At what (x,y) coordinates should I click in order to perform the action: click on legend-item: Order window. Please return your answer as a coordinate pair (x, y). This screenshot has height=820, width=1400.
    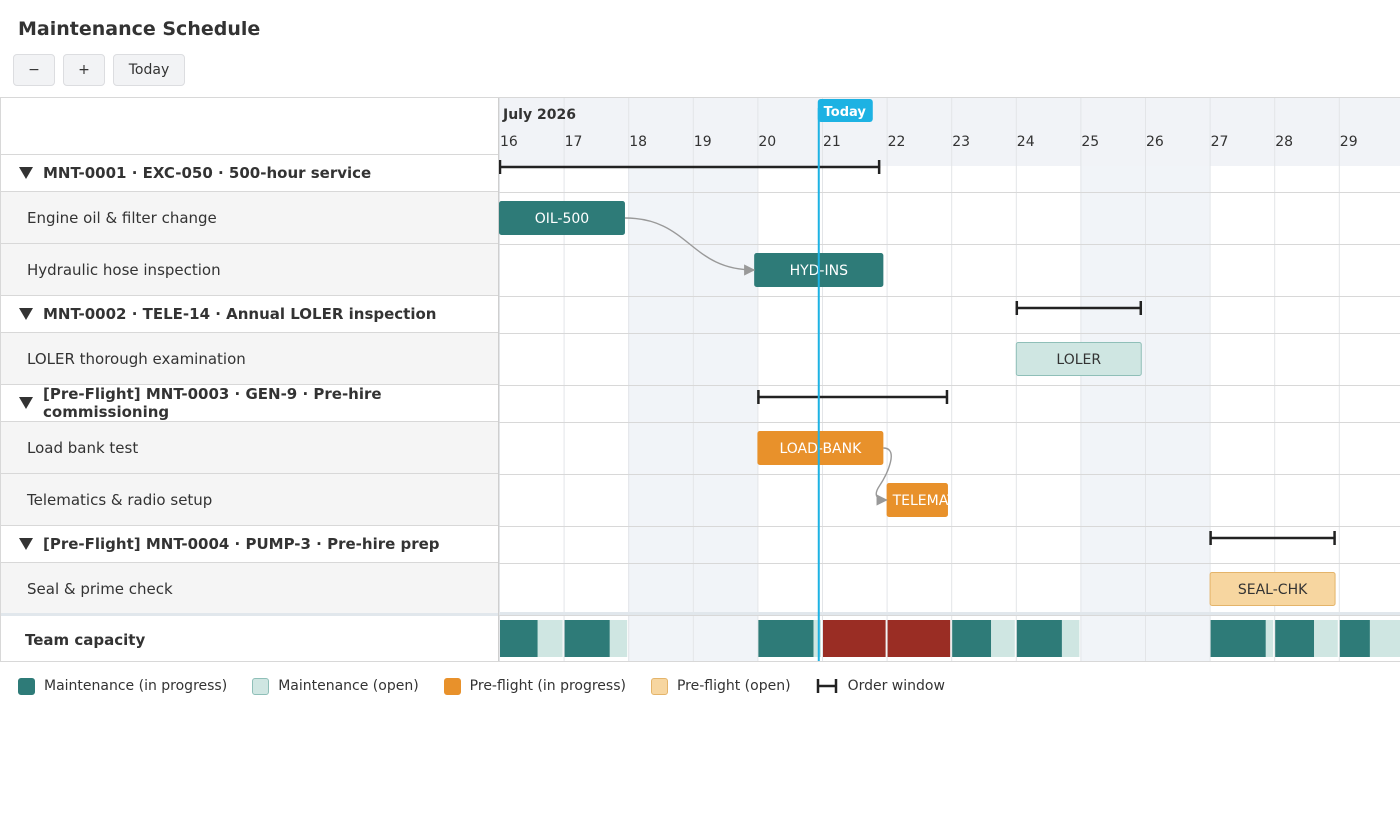
    Looking at the image, I should click on (880, 686).